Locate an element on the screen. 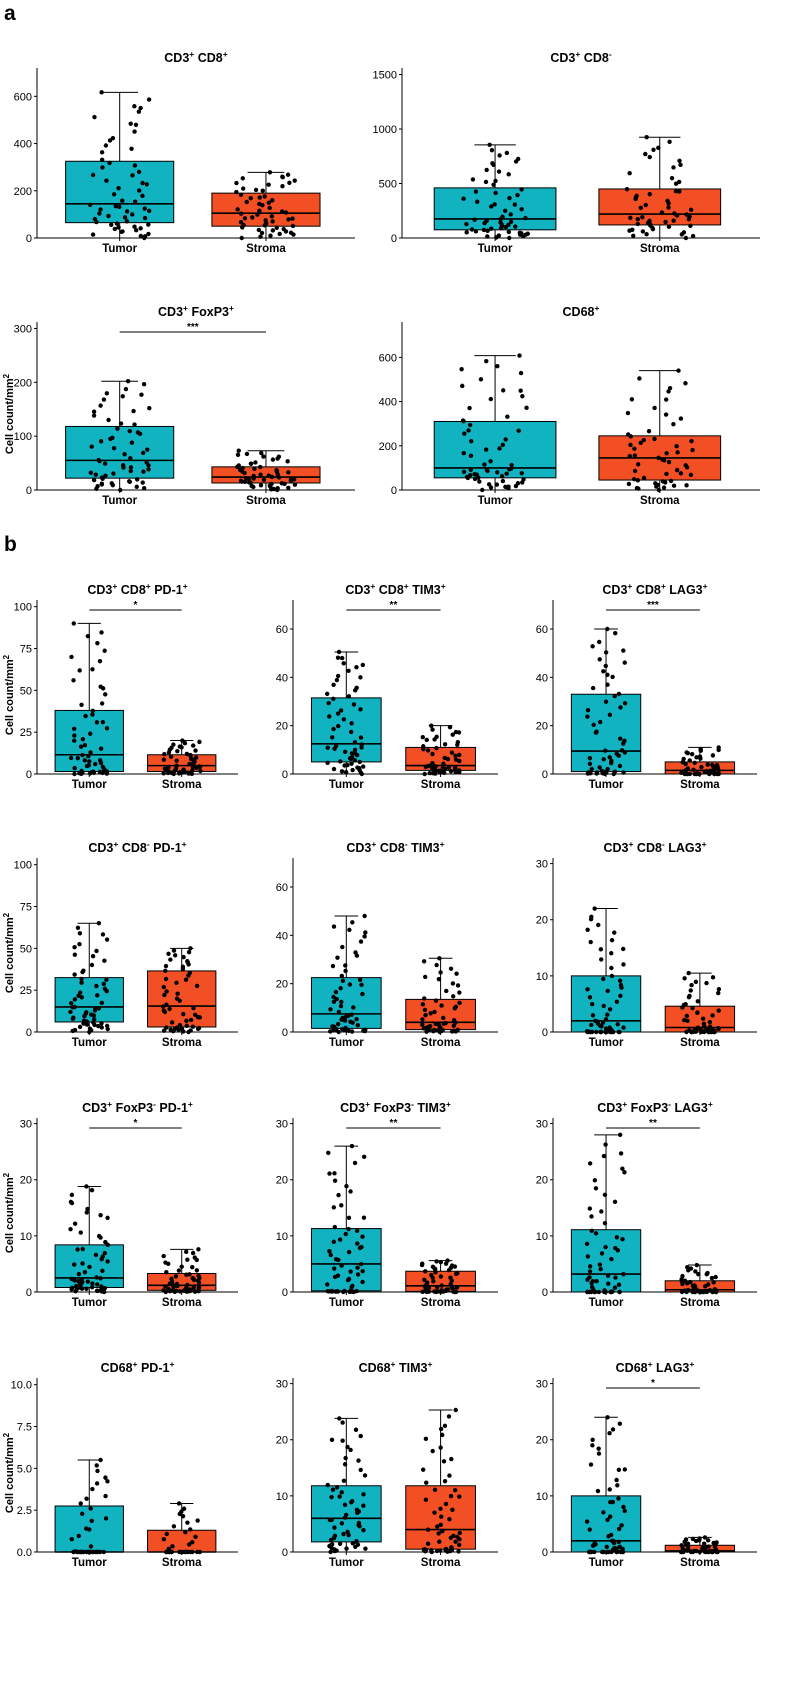 Image resolution: width=800 pixels, height=1696 pixels. box-iqr is located at coordinates (440, 758).